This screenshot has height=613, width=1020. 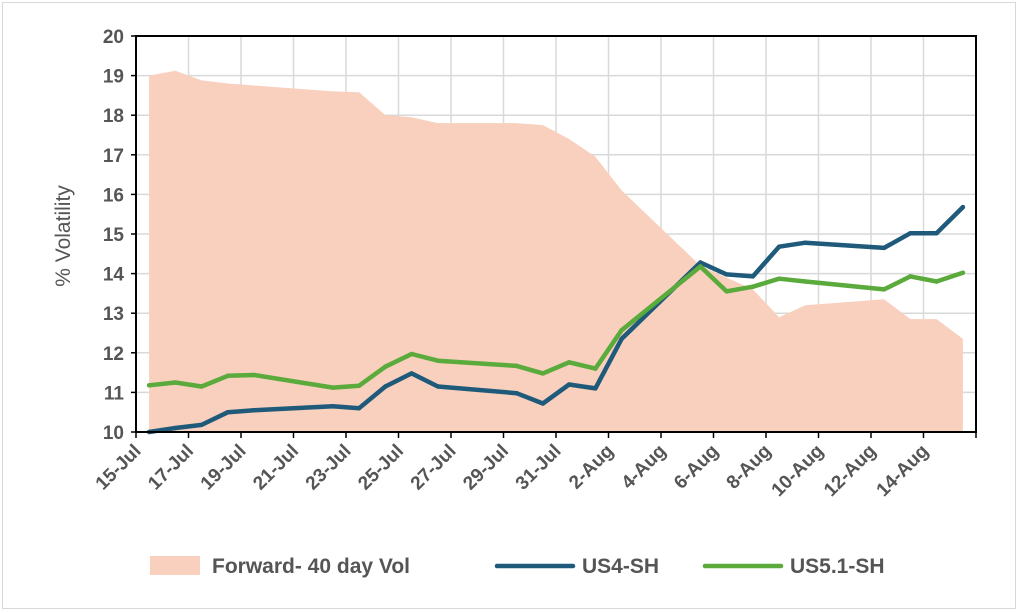 I want to click on x-tick-label-2-Aug: 2-Aug, so click(x=591, y=467).